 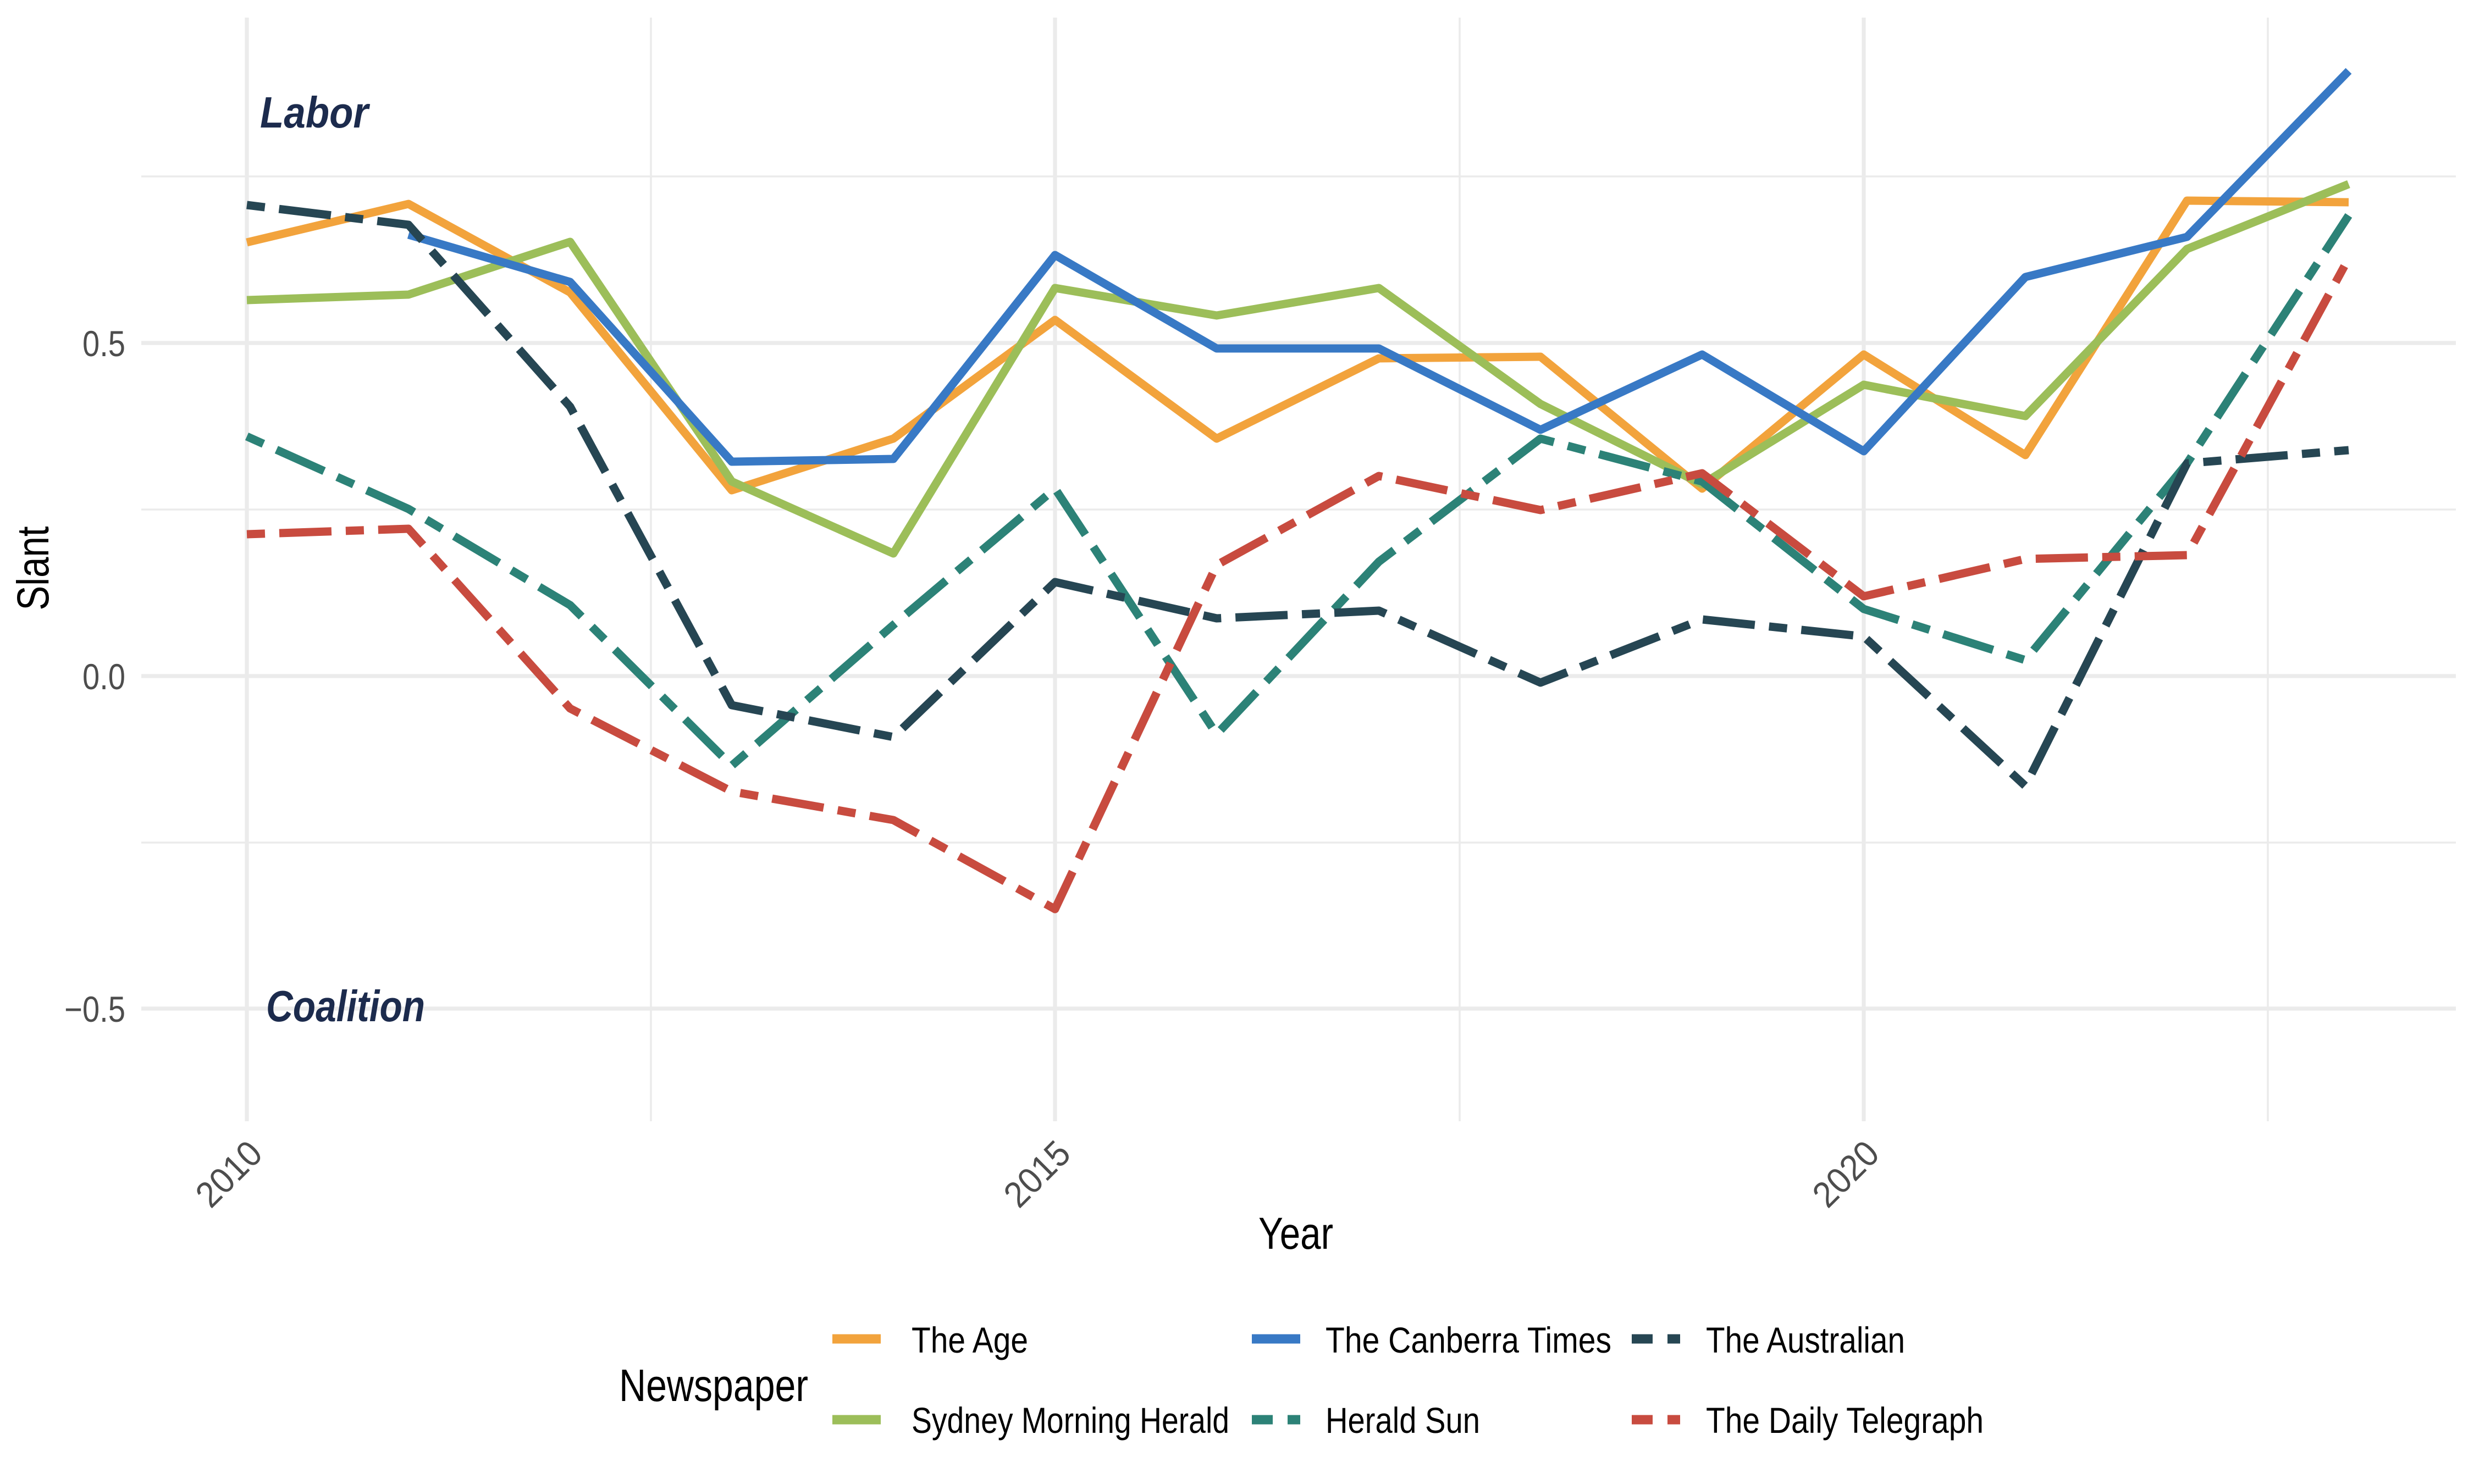 What do you see at coordinates (1403, 1420) in the screenshot?
I see `svg-text: Herald Sun` at bounding box center [1403, 1420].